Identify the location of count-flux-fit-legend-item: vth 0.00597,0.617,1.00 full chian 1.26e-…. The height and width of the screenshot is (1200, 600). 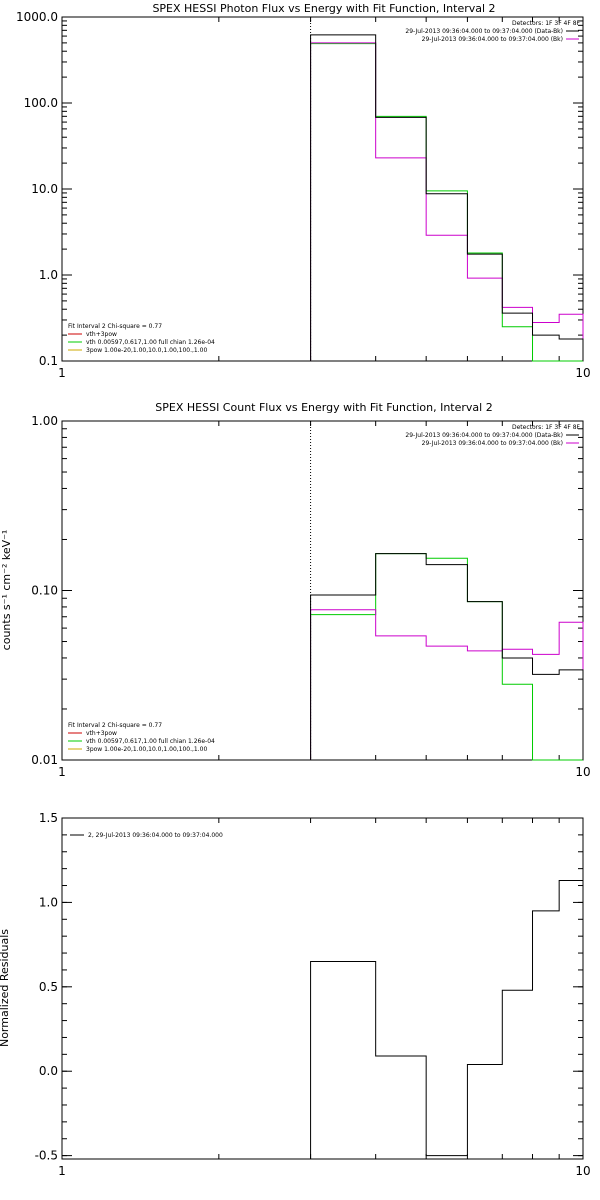
(150, 741).